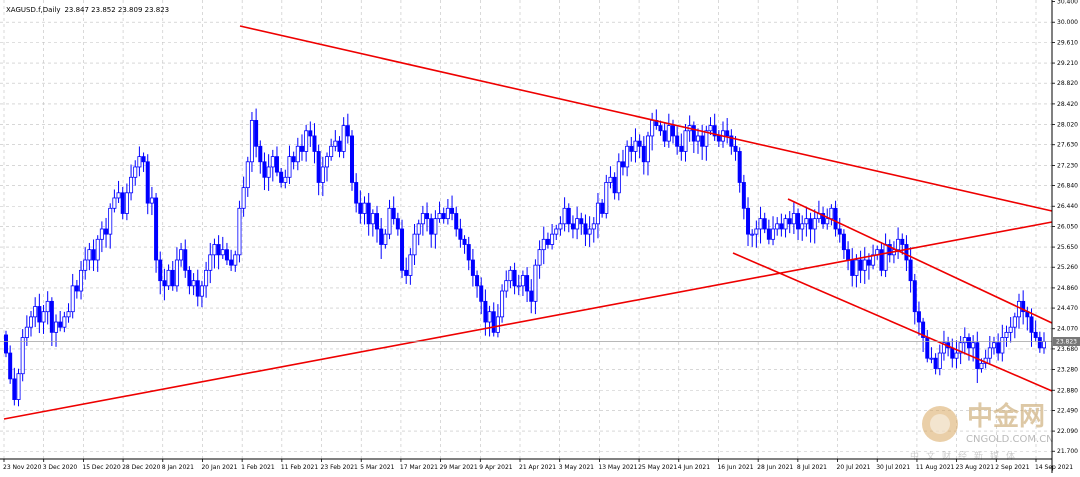 This screenshot has width=1080, height=477. Describe the element at coordinates (966, 456) in the screenshot. I see `watermark-subtitle: 中文财经新媒体` at that location.